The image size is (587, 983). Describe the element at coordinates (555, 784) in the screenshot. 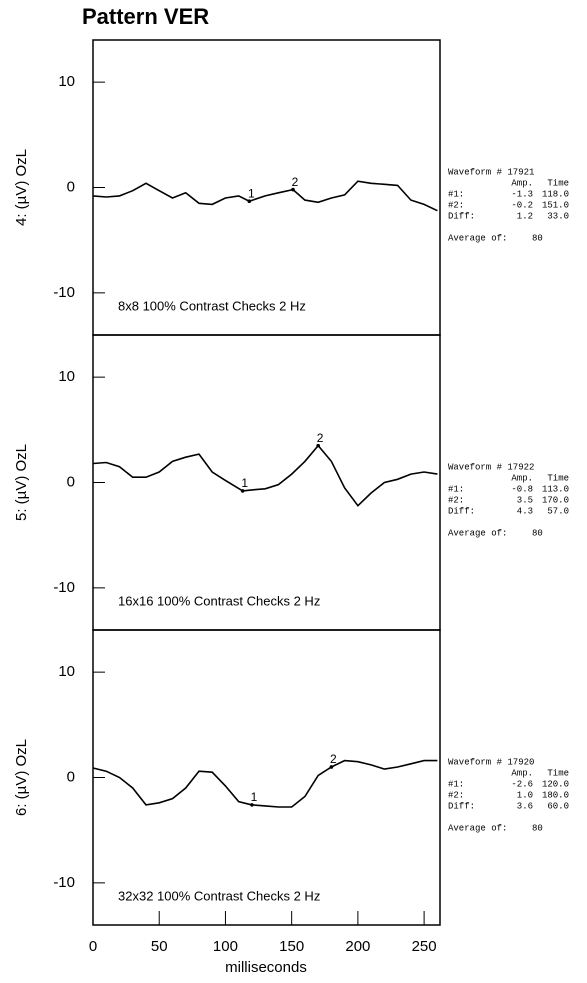

I see `info-cell: 120.0` at that location.